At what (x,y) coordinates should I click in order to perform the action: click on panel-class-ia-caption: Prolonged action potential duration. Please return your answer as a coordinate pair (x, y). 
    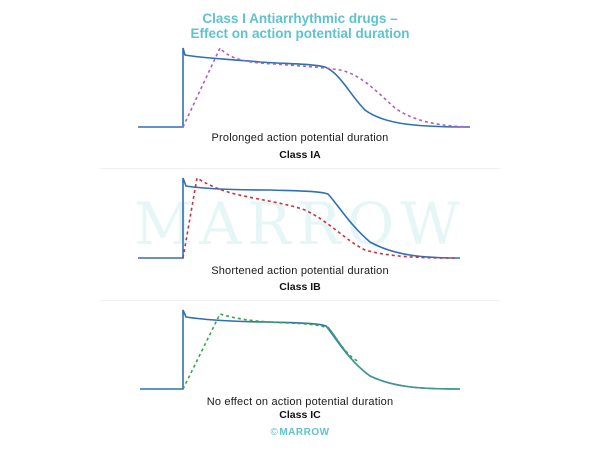
    Looking at the image, I should click on (300, 138).